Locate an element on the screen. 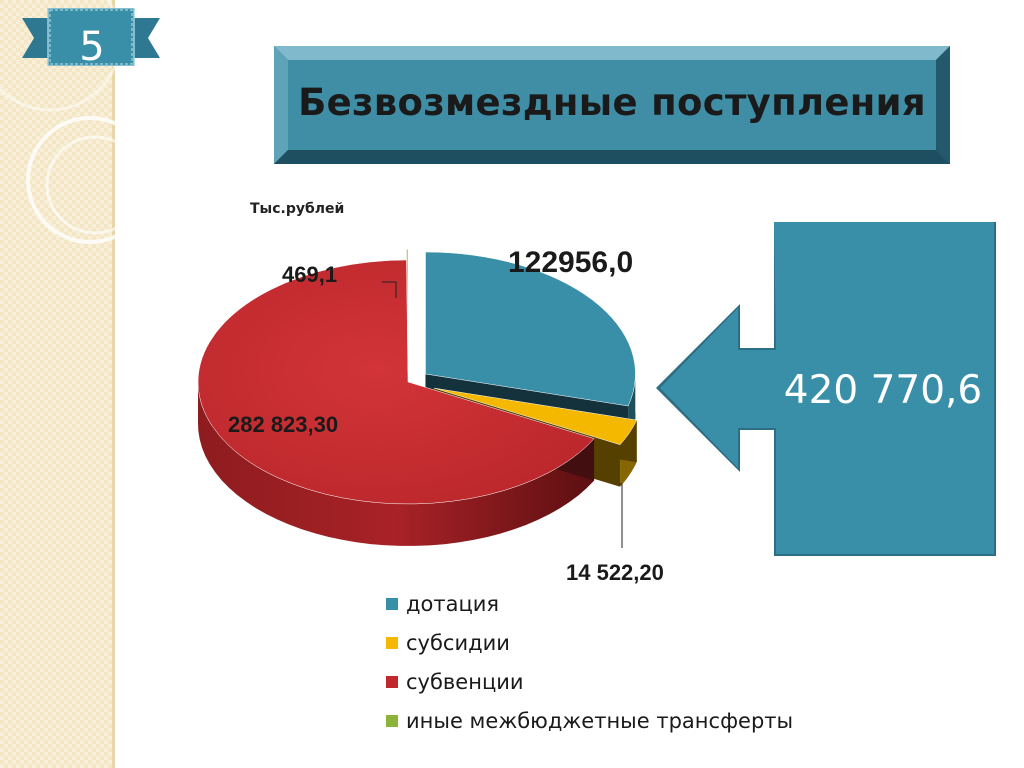 The width and height of the screenshot is (1024, 768). total-arrow is located at coordinates (826, 389).